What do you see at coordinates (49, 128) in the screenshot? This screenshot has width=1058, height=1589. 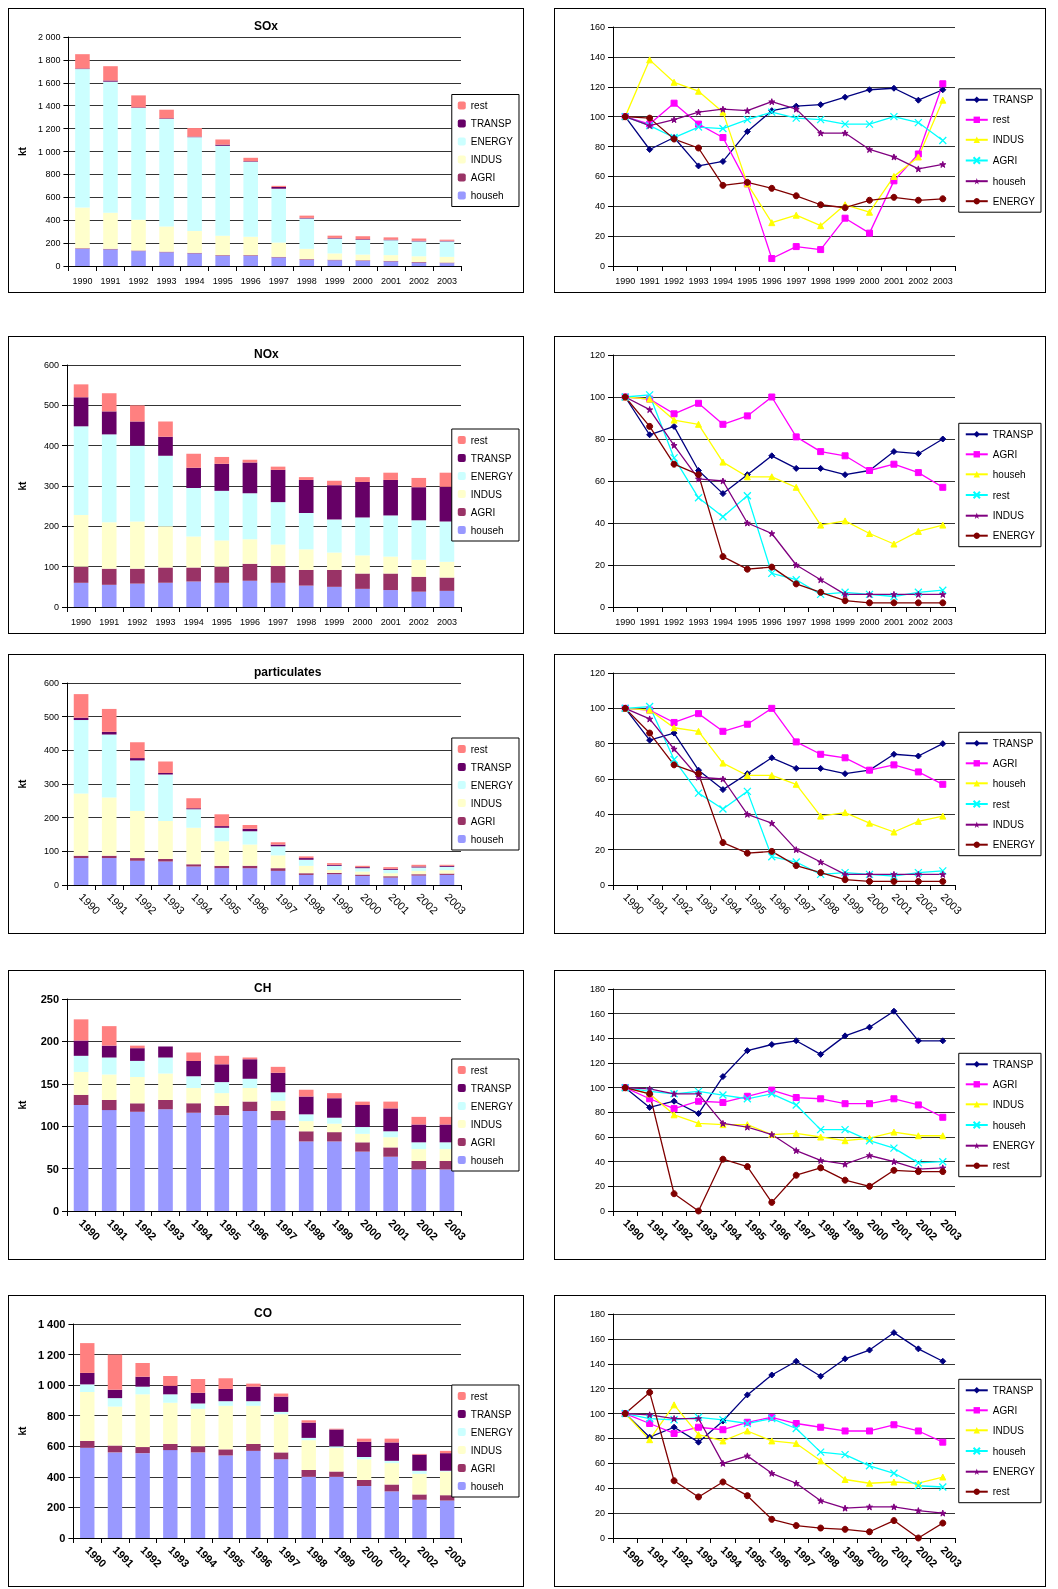 I see `y-tick-label: 1 200` at bounding box center [49, 128].